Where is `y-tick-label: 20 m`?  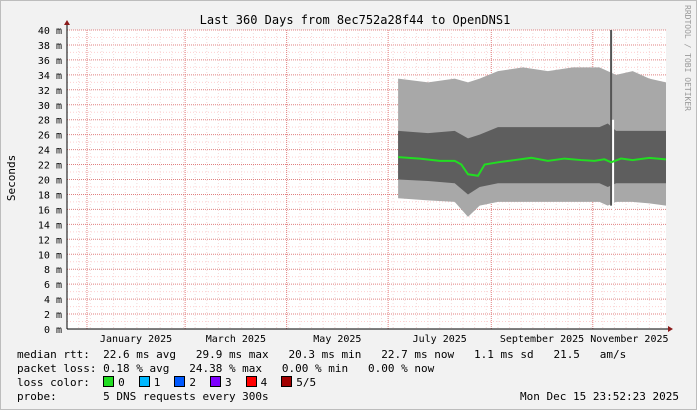
y-tick-label: 20 m is located at coordinates (50, 181).